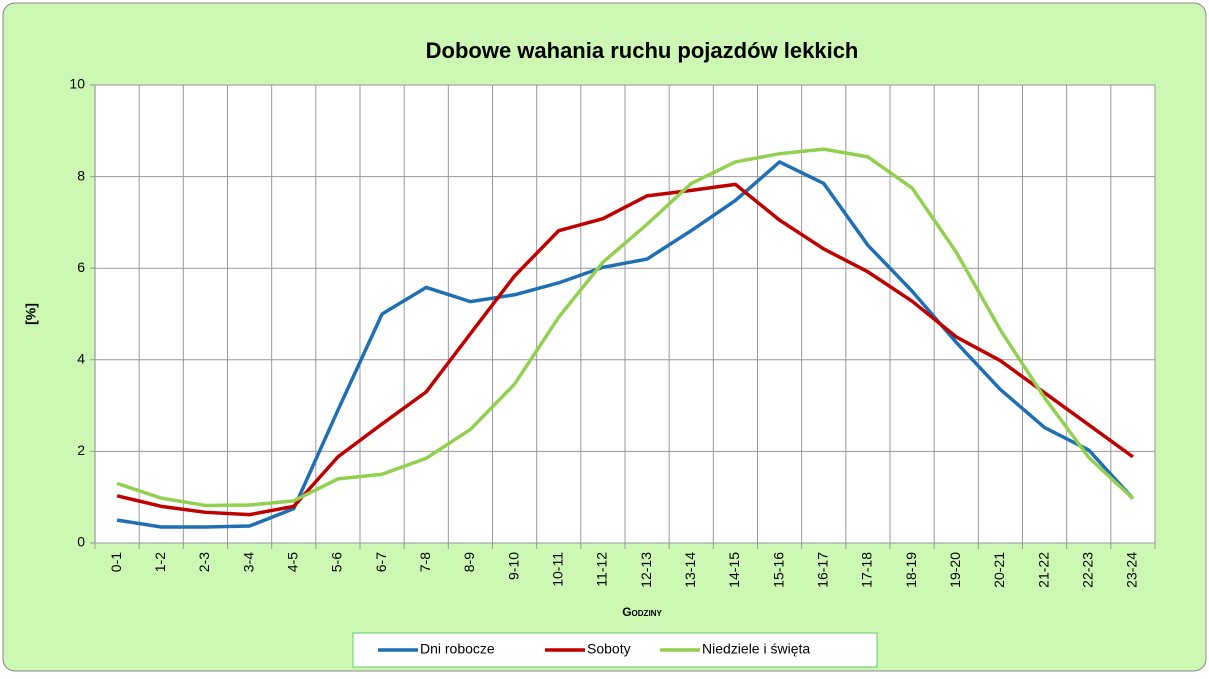 Image resolution: width=1209 pixels, height=679 pixels. I want to click on legend-label: Soboty, so click(609, 649).